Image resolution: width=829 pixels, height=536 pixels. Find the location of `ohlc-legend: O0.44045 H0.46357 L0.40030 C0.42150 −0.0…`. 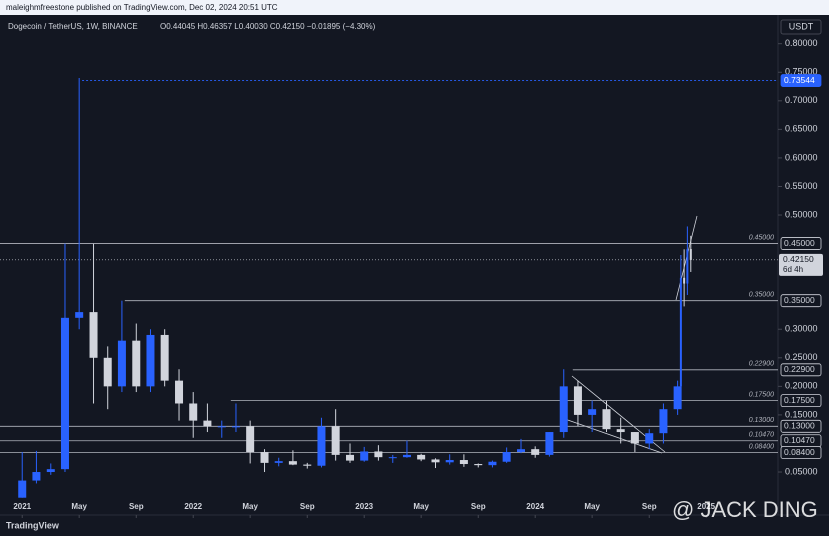

ohlc-legend: O0.44045 H0.46357 L0.40030 C0.42150 −0.0… is located at coordinates (268, 26).